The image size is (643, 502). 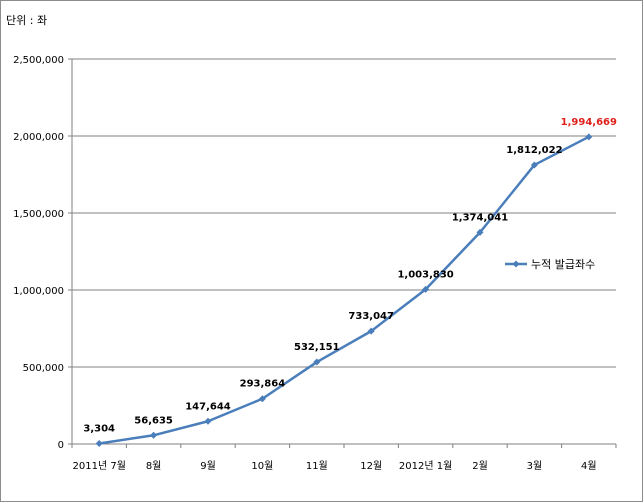 I want to click on data-label: 532,151, so click(x=317, y=347).